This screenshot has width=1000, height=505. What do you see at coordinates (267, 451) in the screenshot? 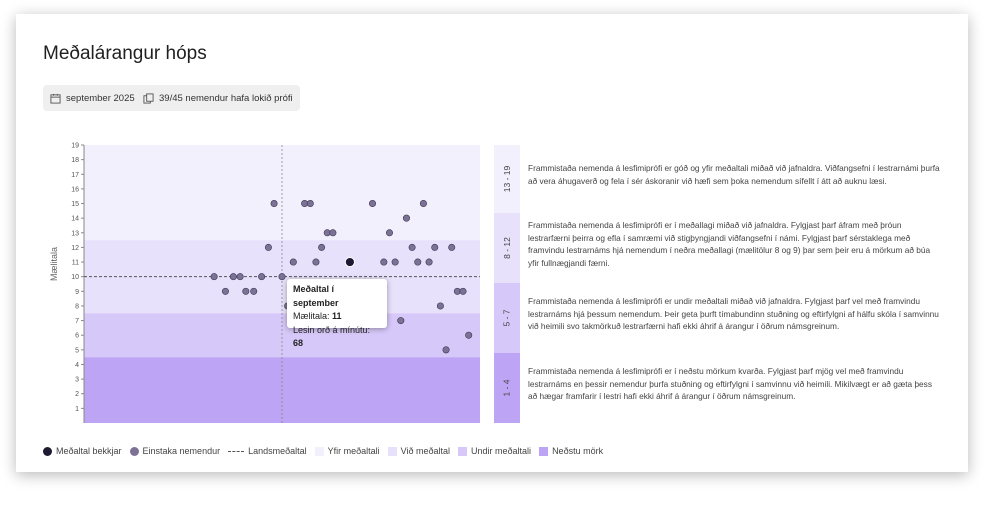
I see `legend-national: Landsmeðaltal` at bounding box center [267, 451].